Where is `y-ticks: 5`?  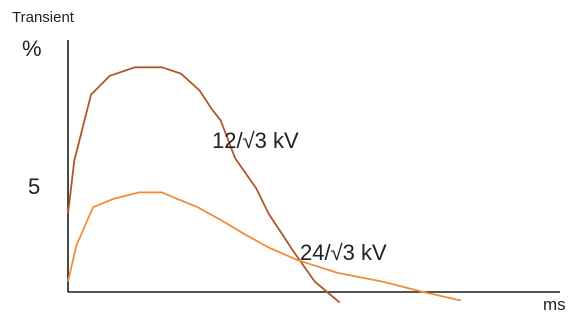
y-ticks: 5 is located at coordinates (34, 186).